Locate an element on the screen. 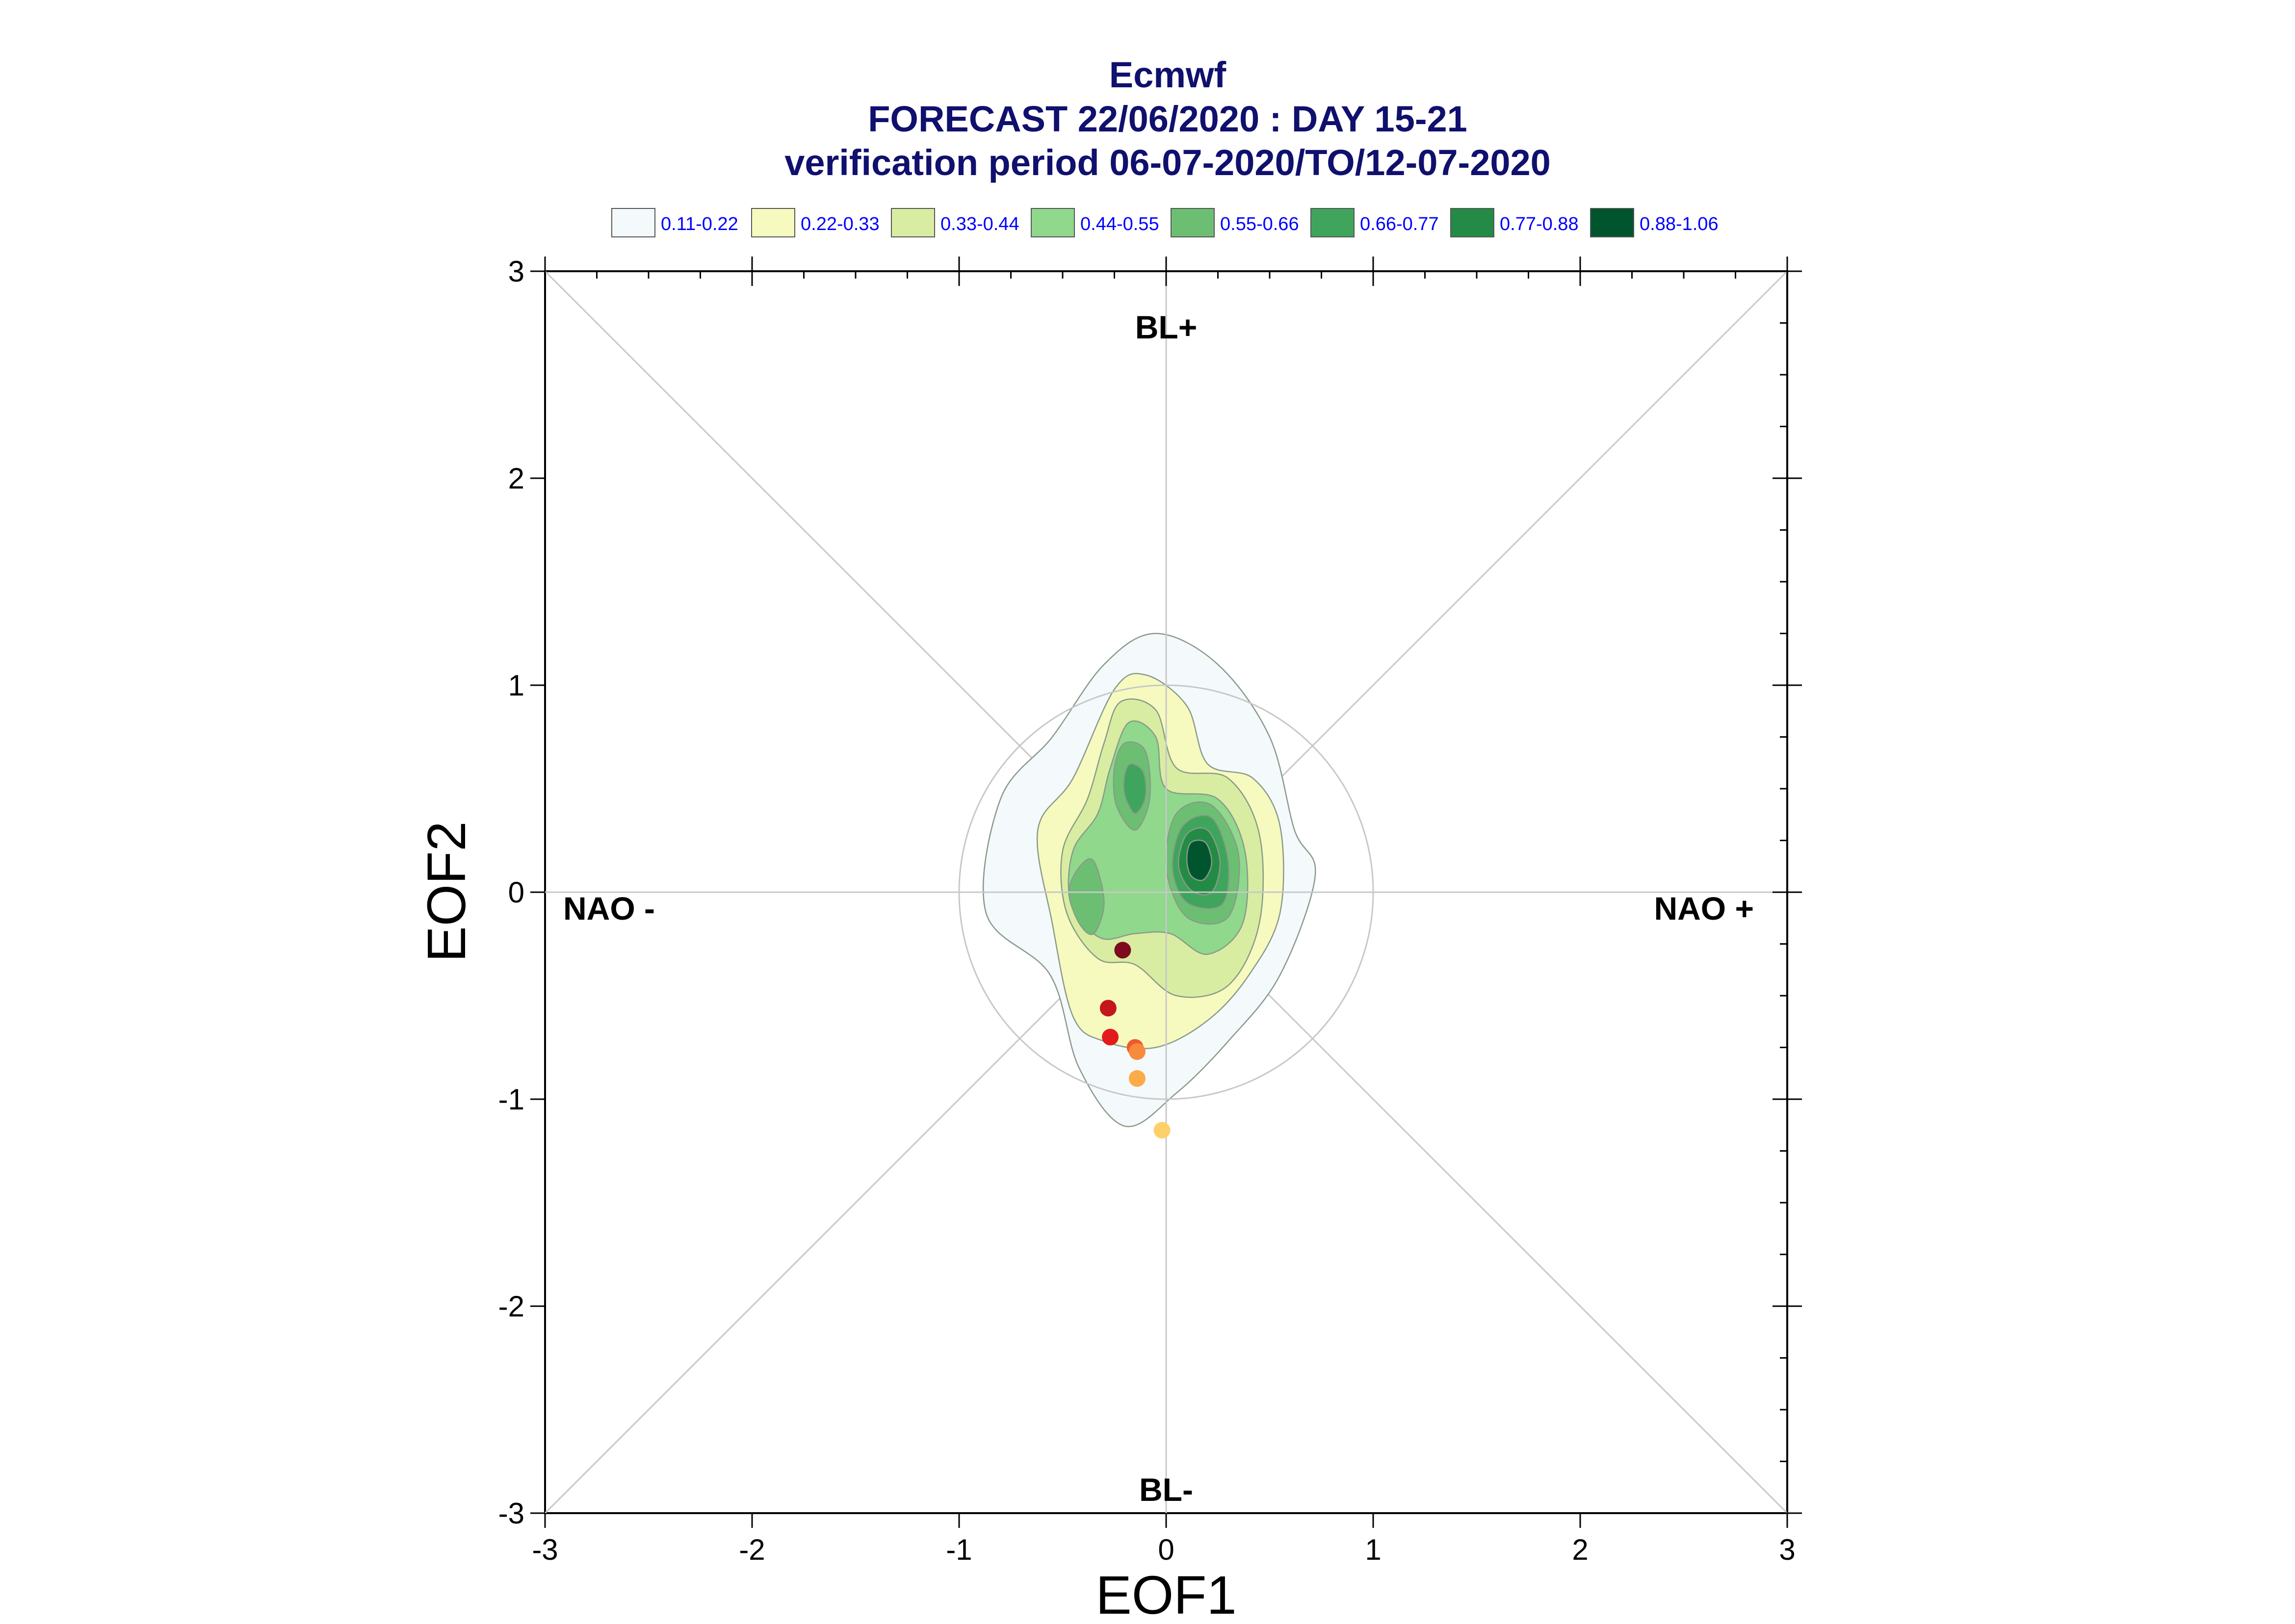 This screenshot has width=2295, height=1624. unit-circle is located at coordinates (1166, 892).